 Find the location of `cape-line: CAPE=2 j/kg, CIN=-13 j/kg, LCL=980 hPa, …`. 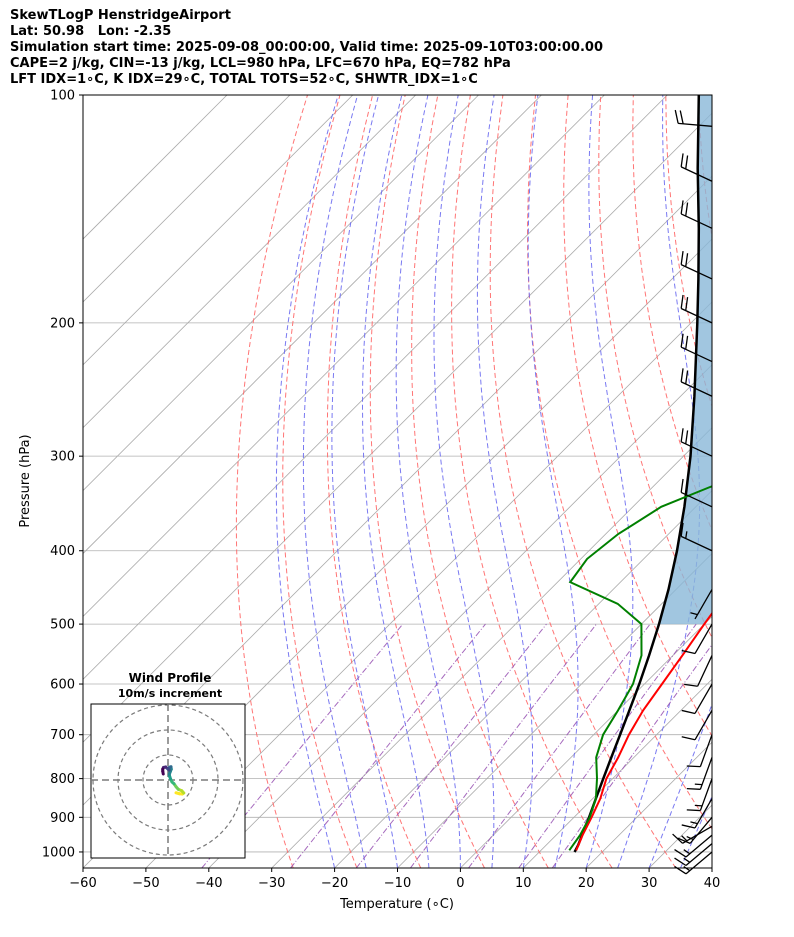

cape-line: CAPE=2 j/kg, CIN=-13 j/kg, LCL=980 hPa, … is located at coordinates (260, 63).